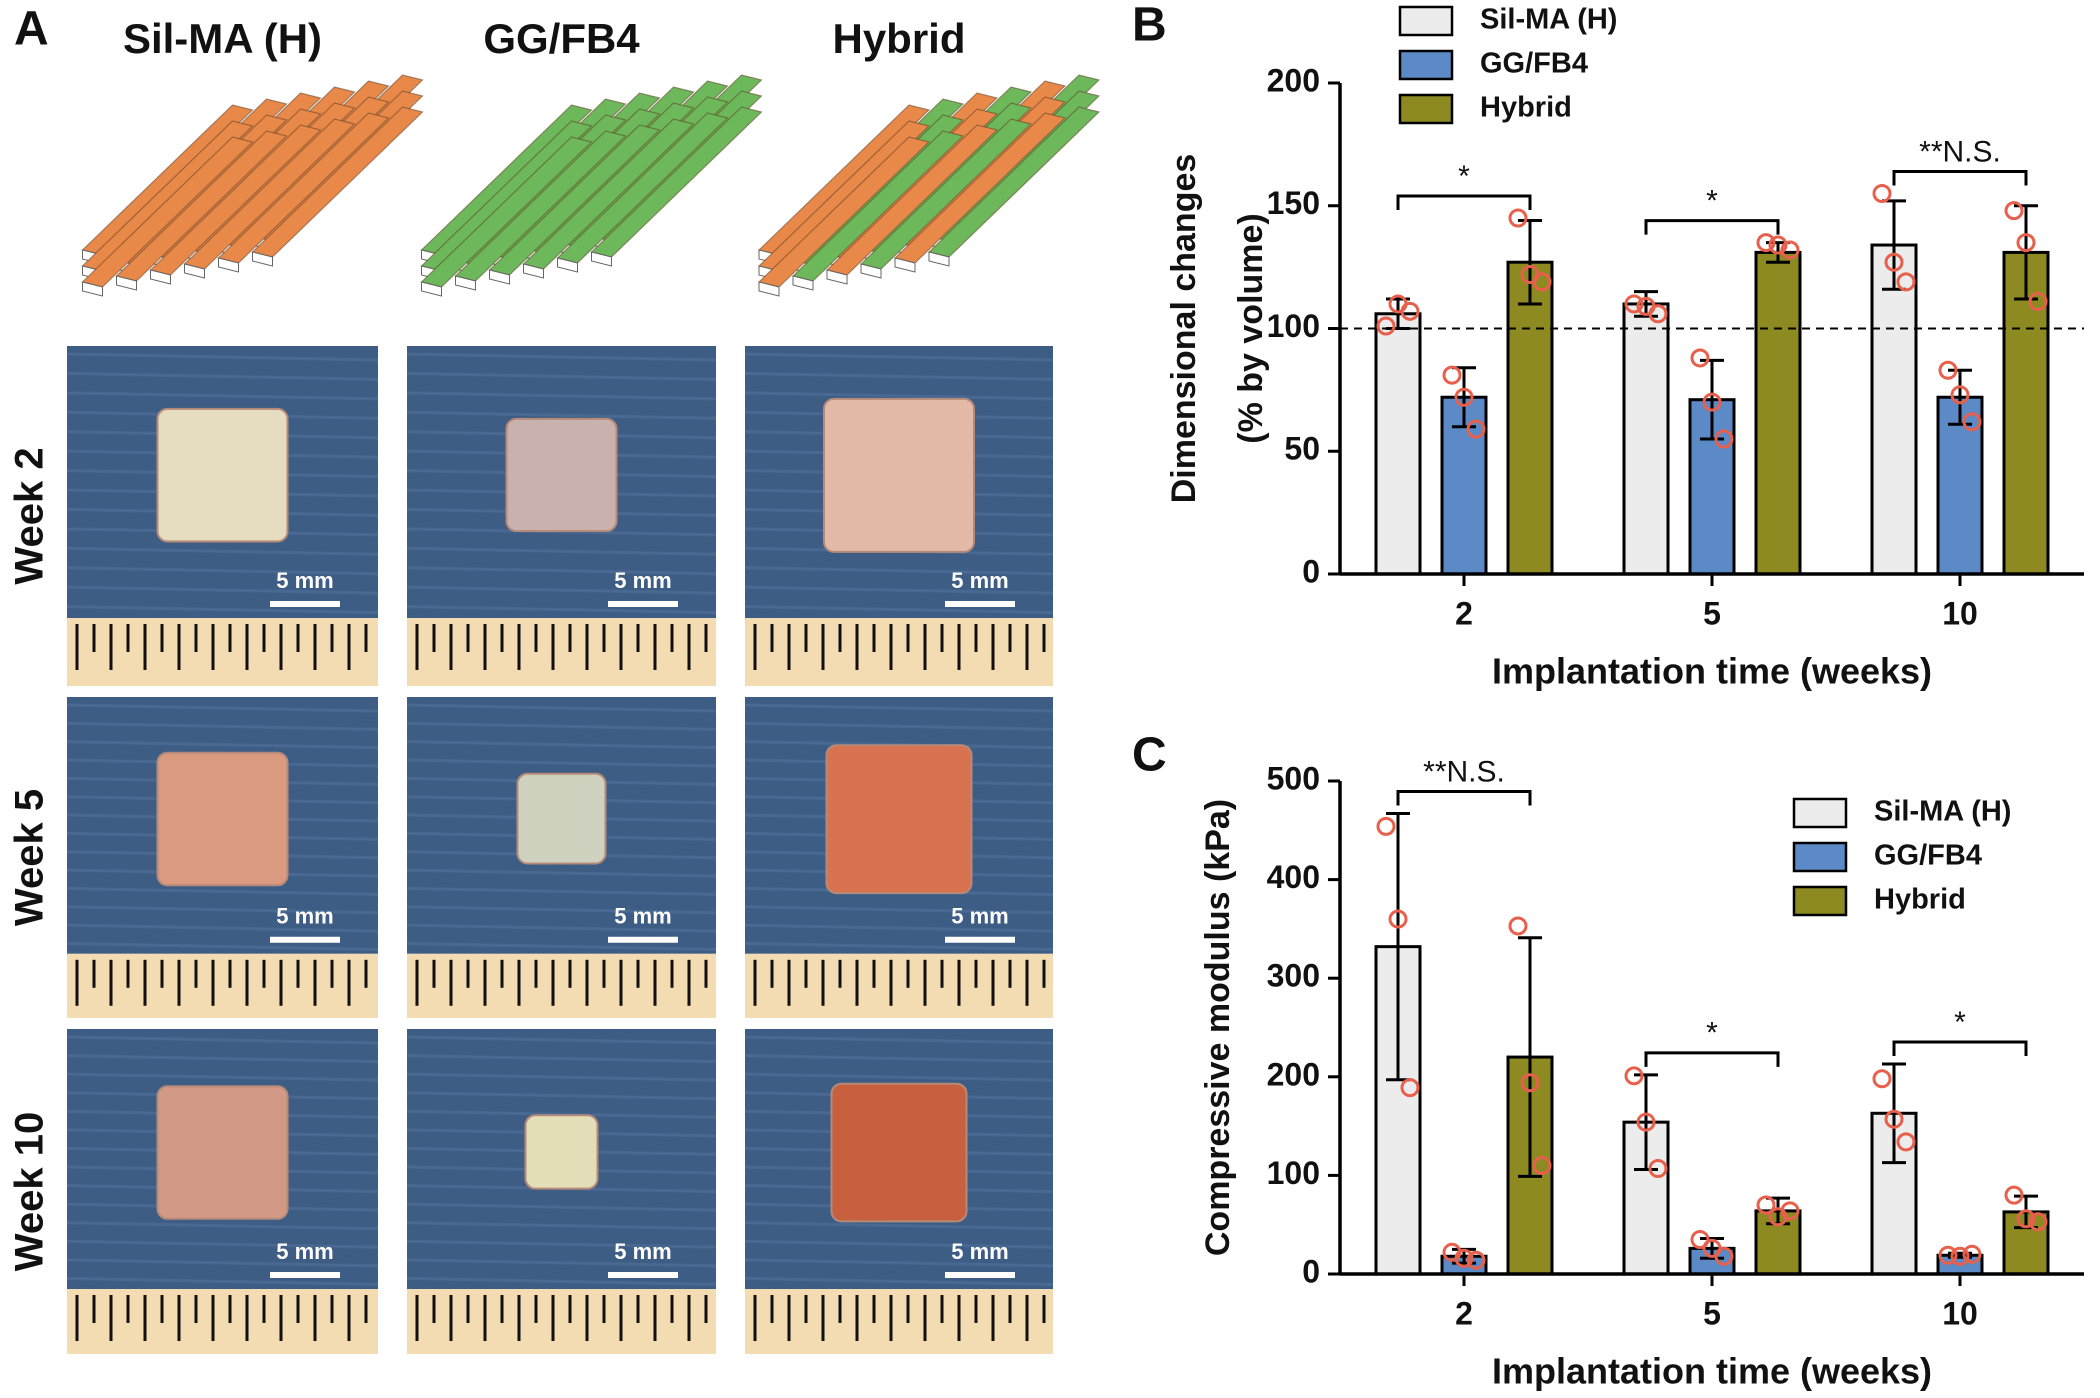 The height and width of the screenshot is (1398, 2100). Describe the element at coordinates (31, 29) in the screenshot. I see `panel-label: A` at that location.